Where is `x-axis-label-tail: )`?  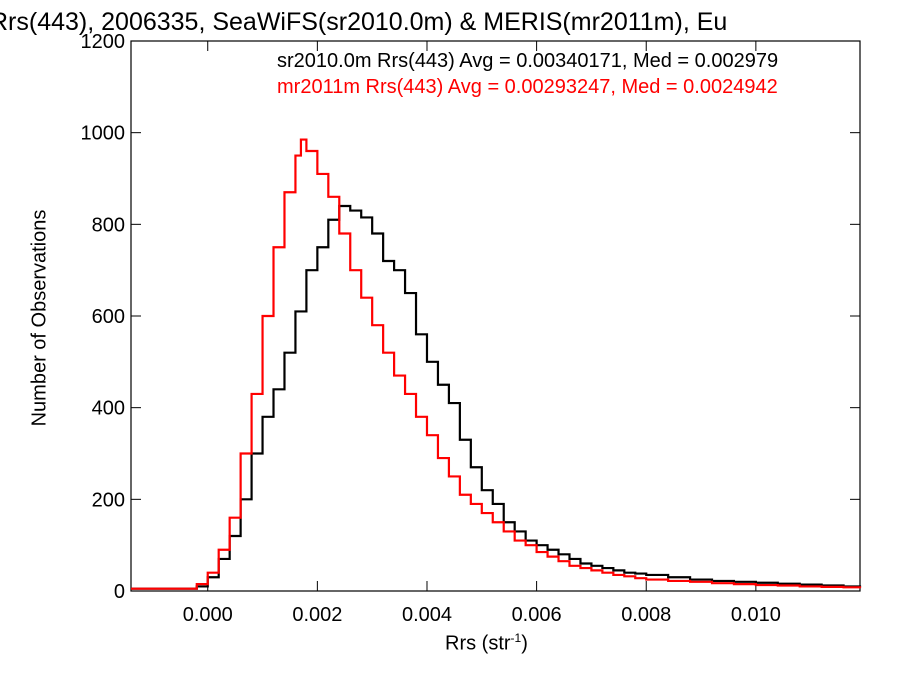 x-axis-label-tail: ) is located at coordinates (524, 643).